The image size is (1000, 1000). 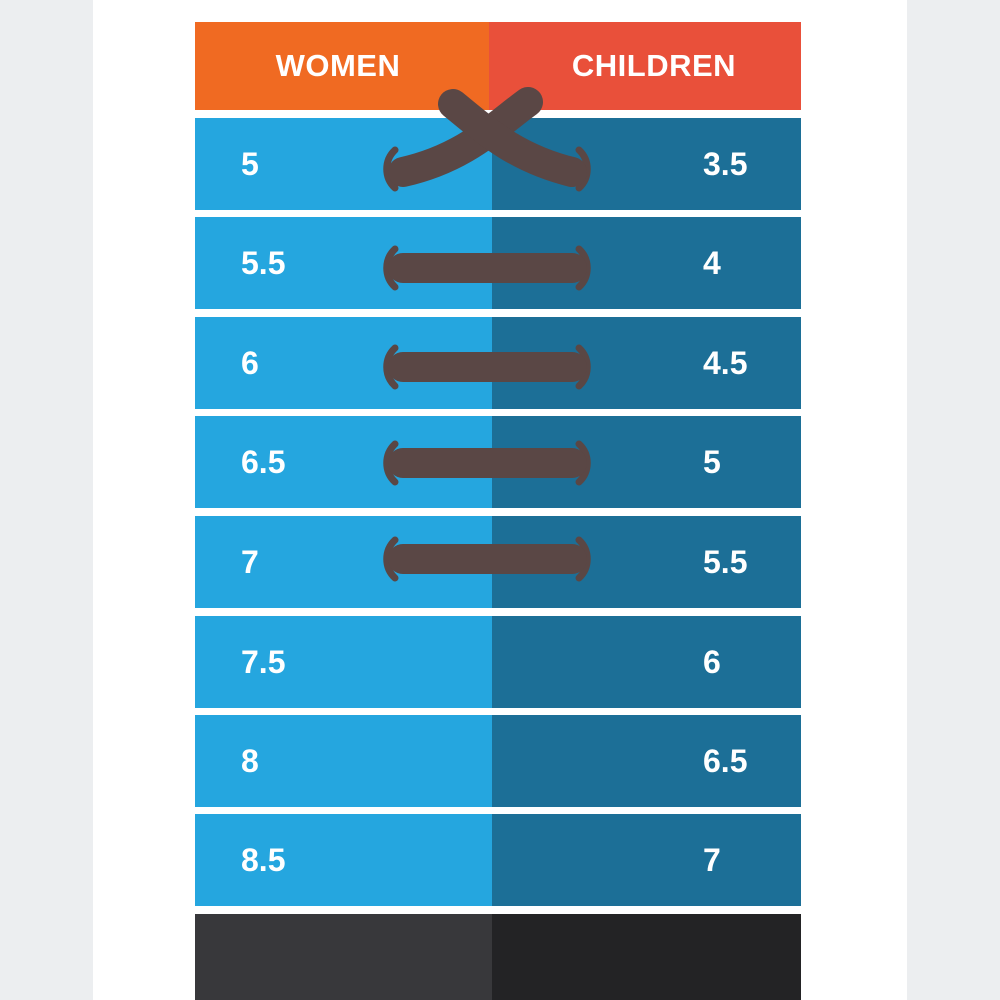 I want to click on children-size: 4, so click(x=712, y=263).